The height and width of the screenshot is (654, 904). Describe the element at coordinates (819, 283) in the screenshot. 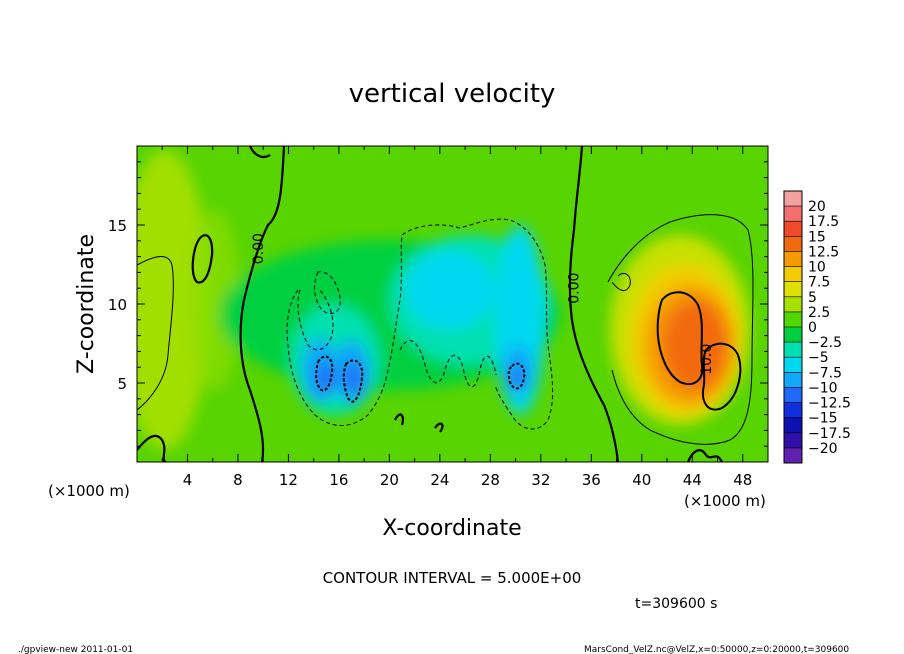

I see `colorbar-label: 7.5` at that location.